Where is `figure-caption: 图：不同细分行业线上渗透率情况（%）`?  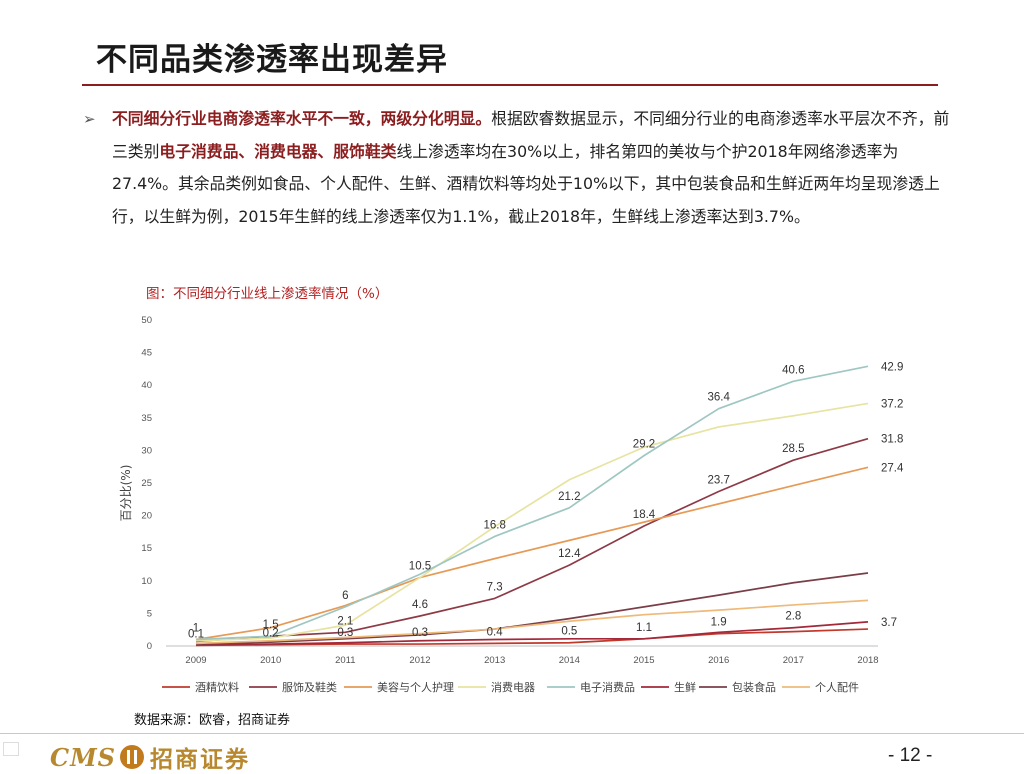 figure-caption: 图：不同细分行业线上渗透率情况（%） is located at coordinates (267, 294).